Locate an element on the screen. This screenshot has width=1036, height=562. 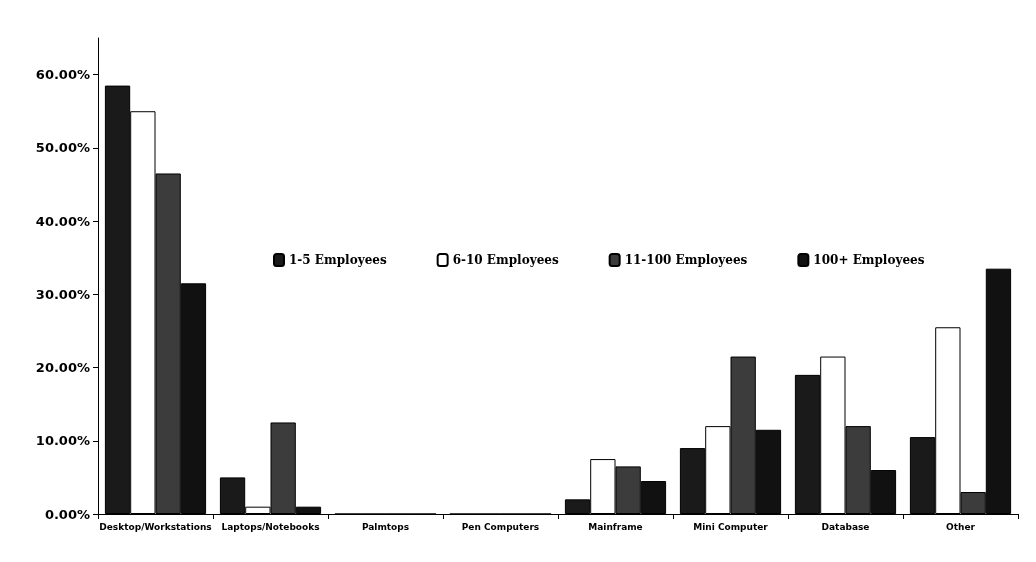
x-tick-label: Pen Computers is located at coordinates (500, 526).